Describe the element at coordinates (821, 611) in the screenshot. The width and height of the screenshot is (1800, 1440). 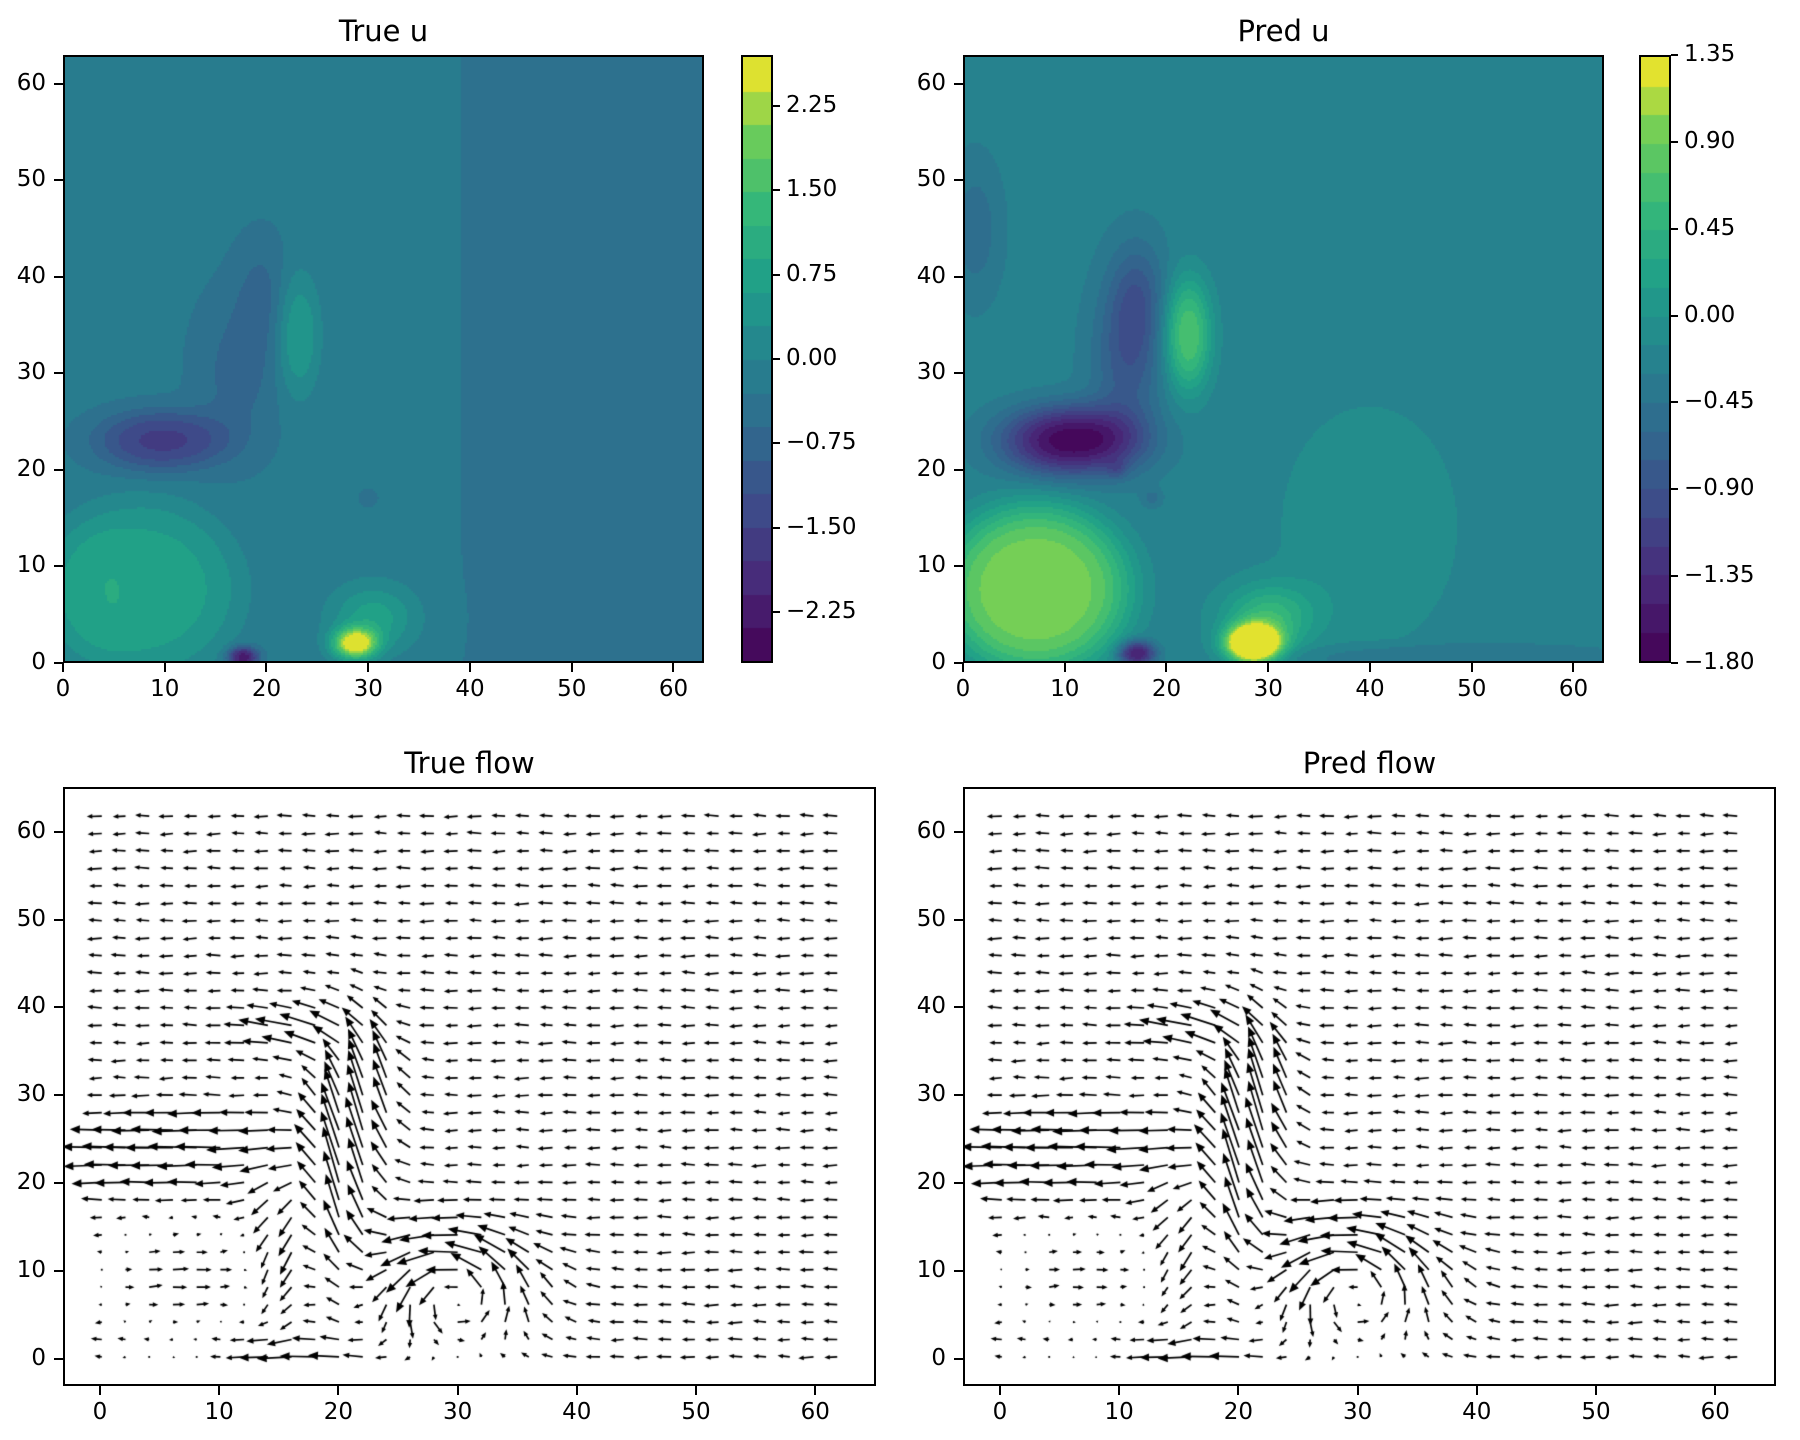
I see `colorbar-tick-label: −2.25` at that location.